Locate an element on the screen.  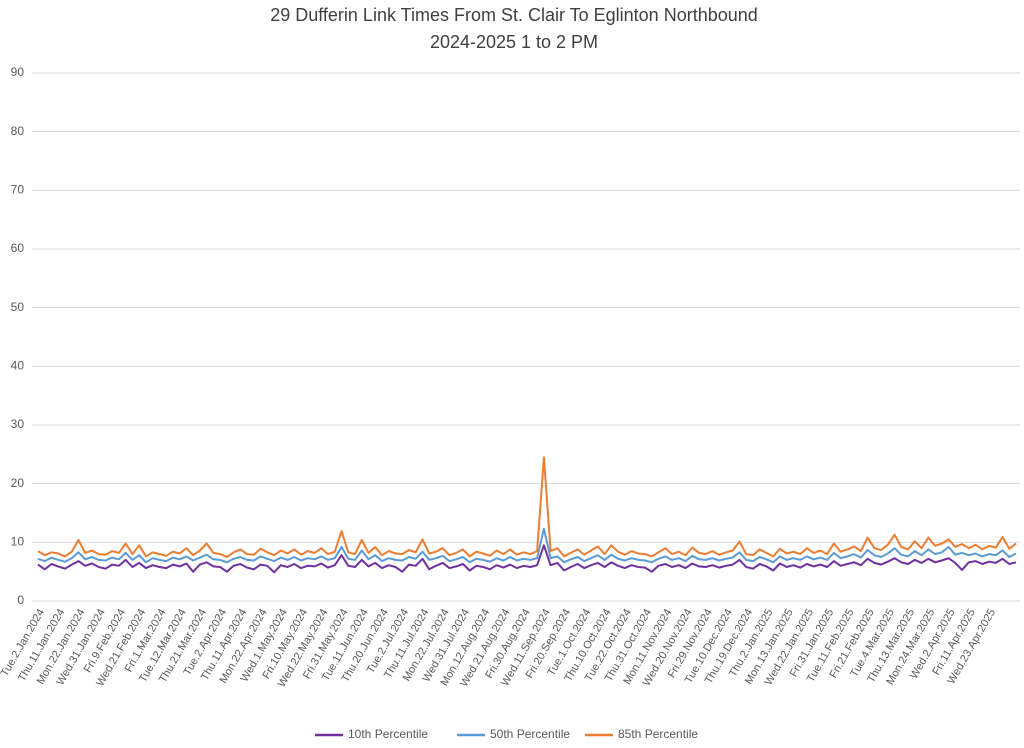
chart-subtitle: 2024-2025 1 to 2 PM is located at coordinates (514, 42).